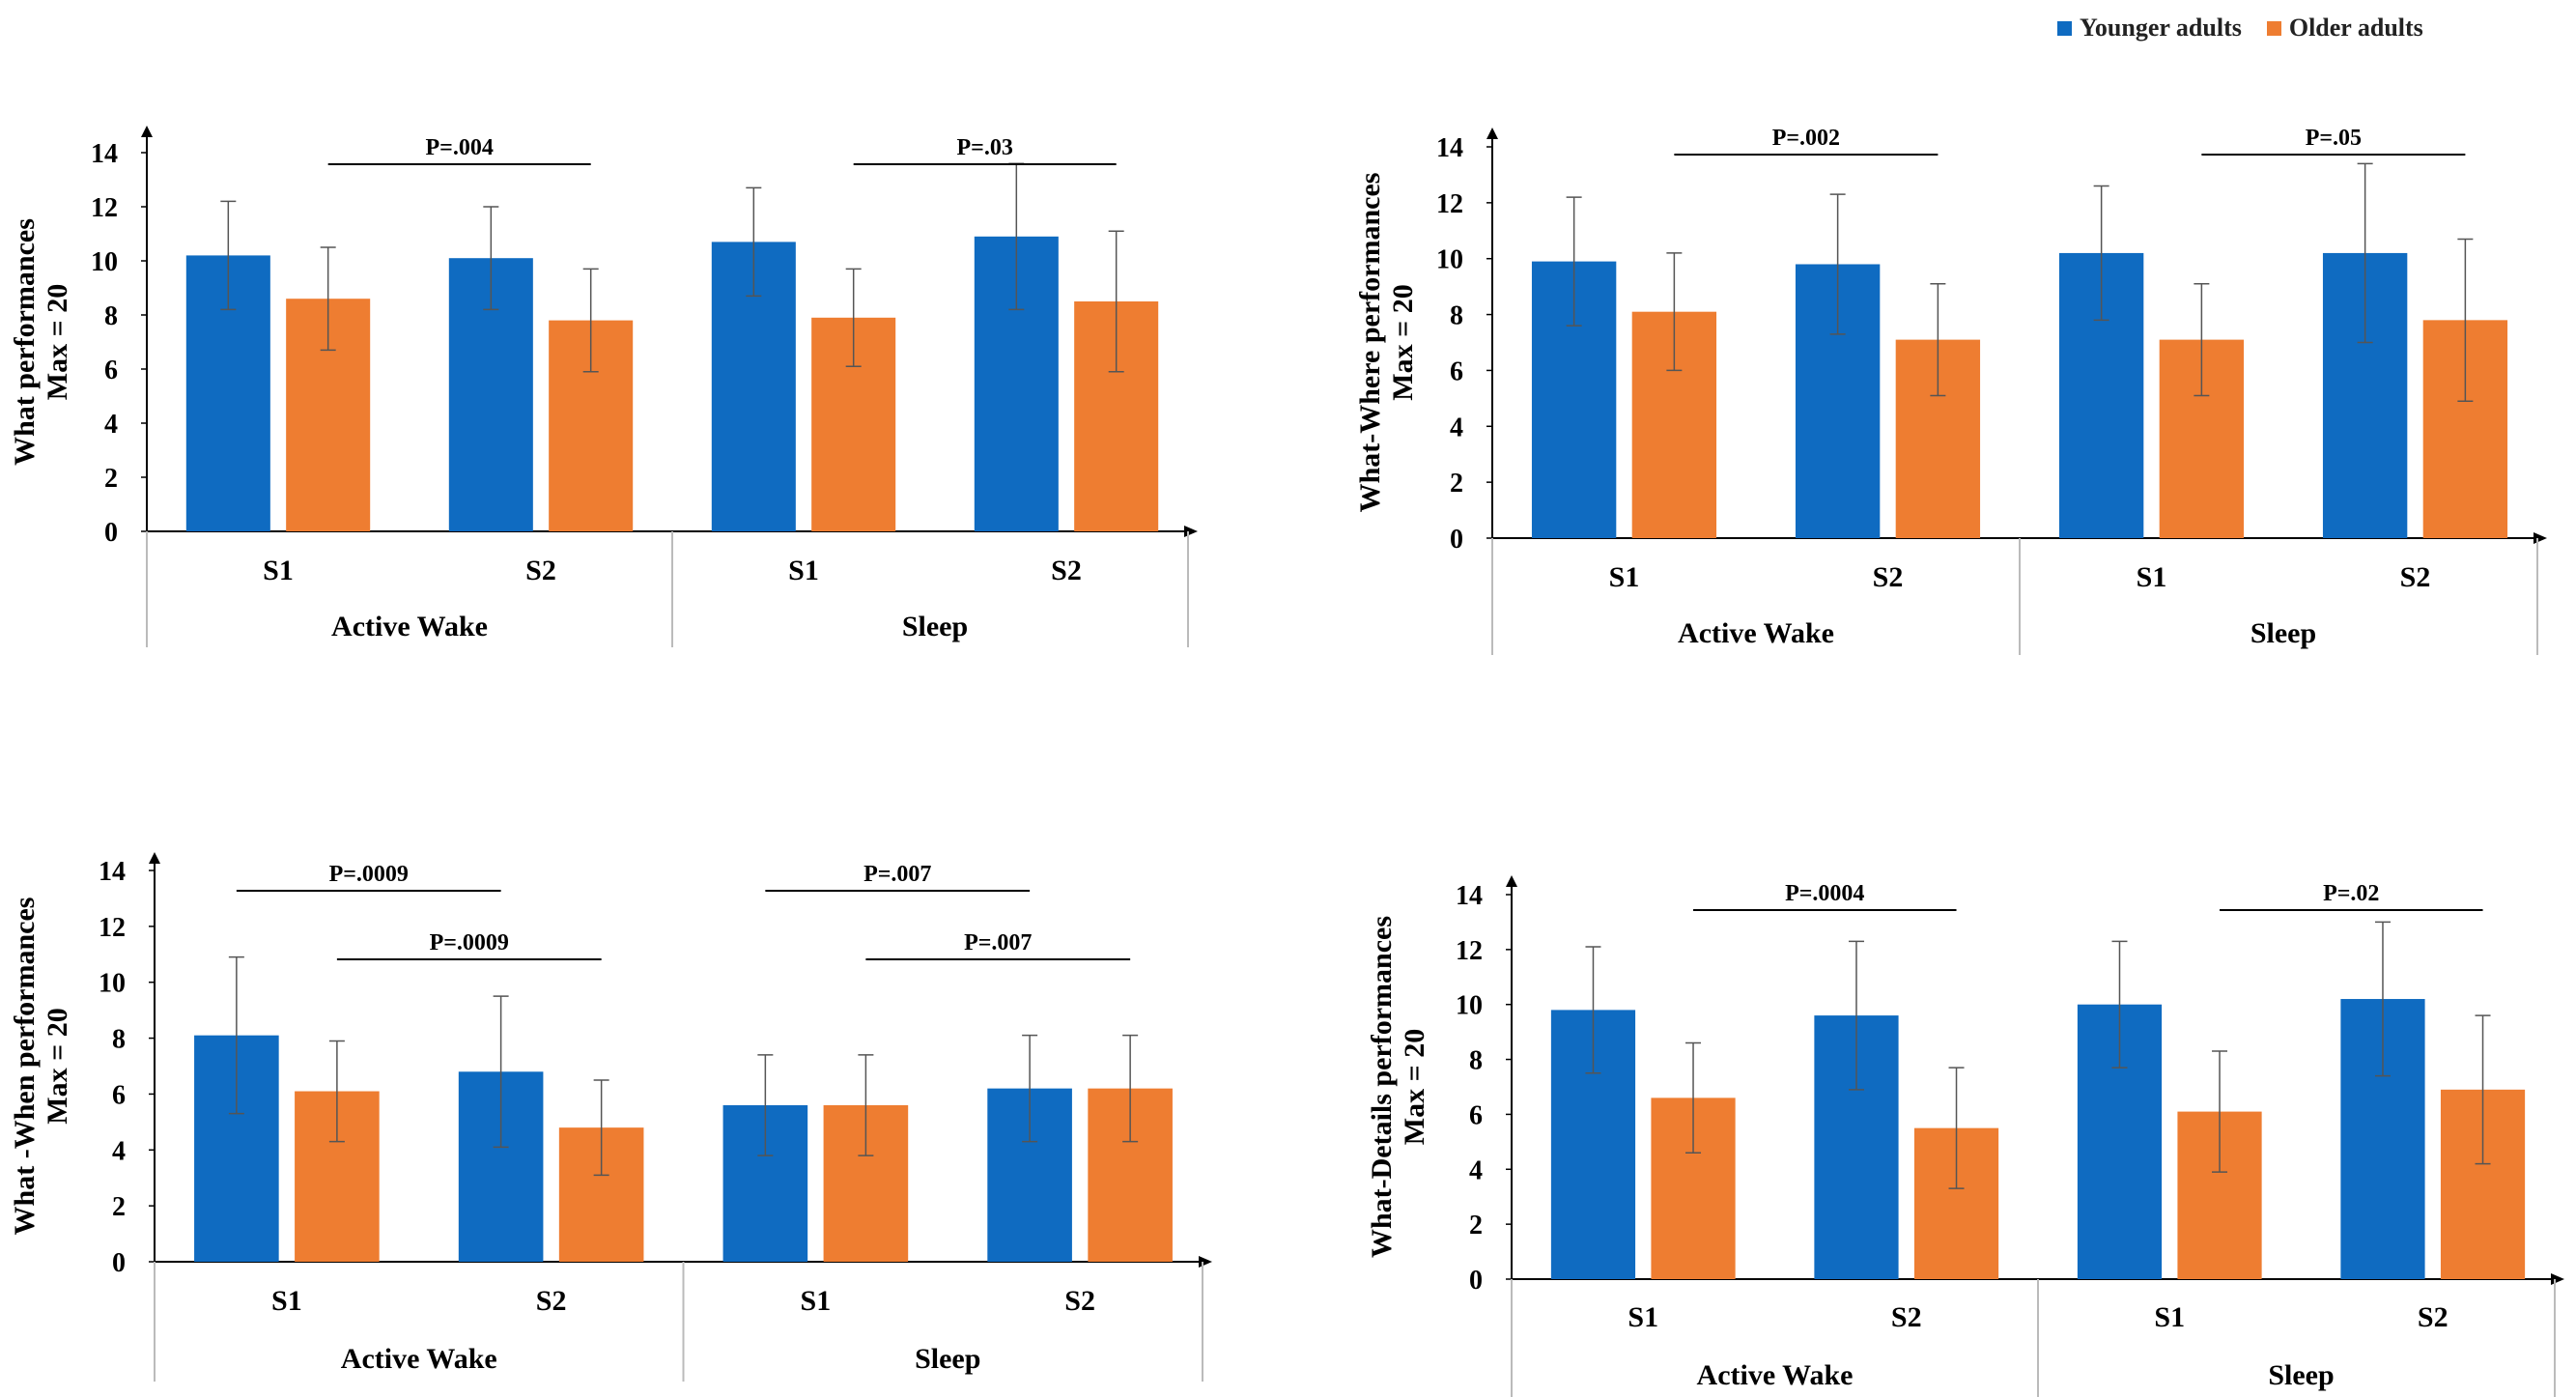 The width and height of the screenshot is (2576, 1397). Describe the element at coordinates (2273, 28) in the screenshot. I see `legend-swatch-older` at that location.